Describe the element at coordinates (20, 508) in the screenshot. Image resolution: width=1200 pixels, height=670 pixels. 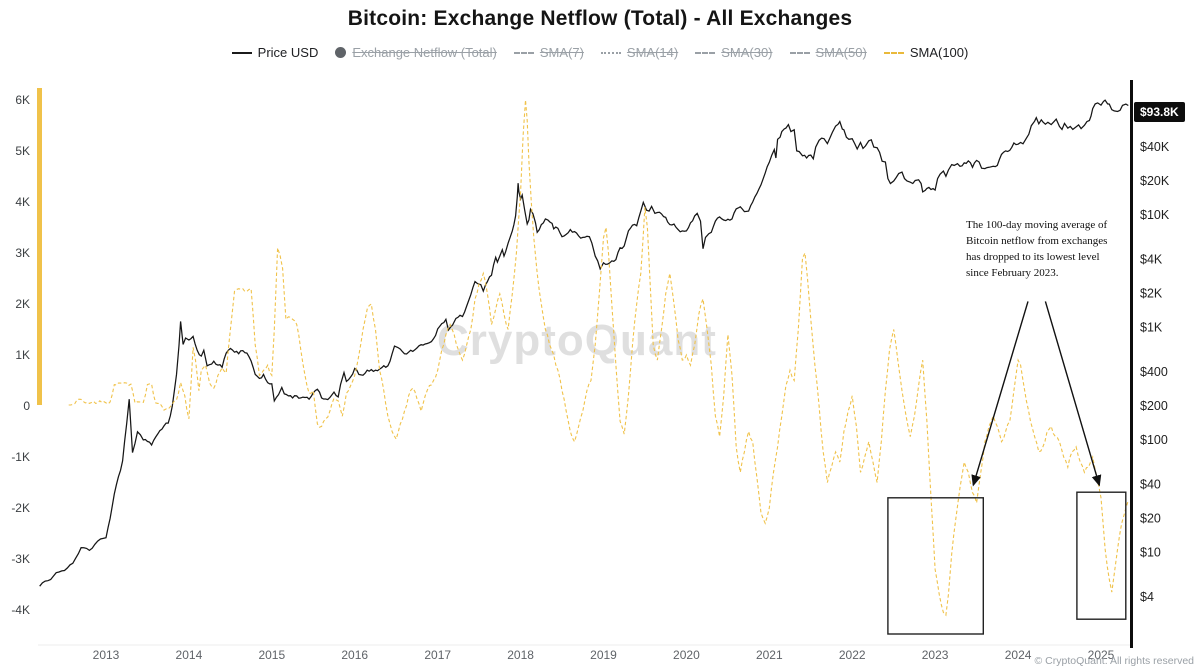
I see `left-axis-tick-label: -2K` at that location.